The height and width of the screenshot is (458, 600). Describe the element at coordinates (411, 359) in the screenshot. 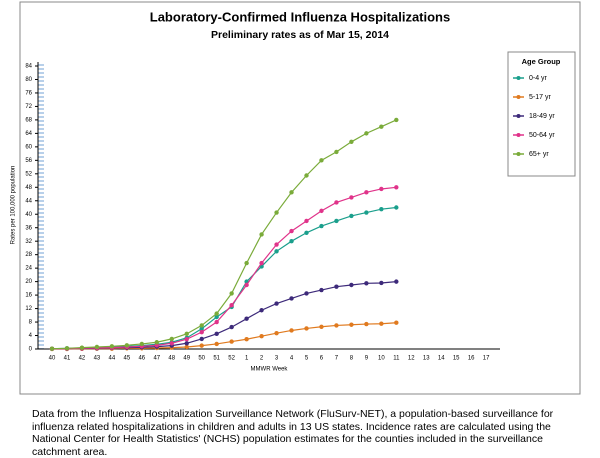

I see `x-tick-label: 12` at that location.